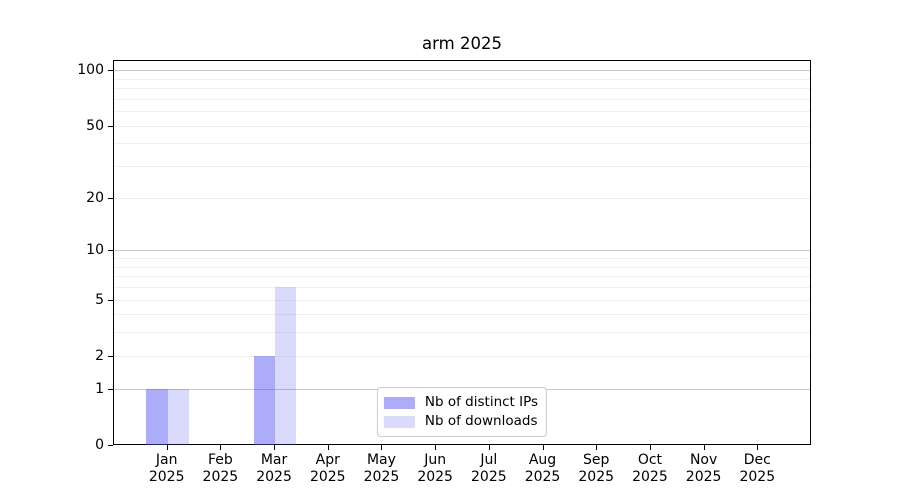  What do you see at coordinates (435, 468) in the screenshot?
I see `x-tick-label-jun: Jun 2025` at bounding box center [435, 468].